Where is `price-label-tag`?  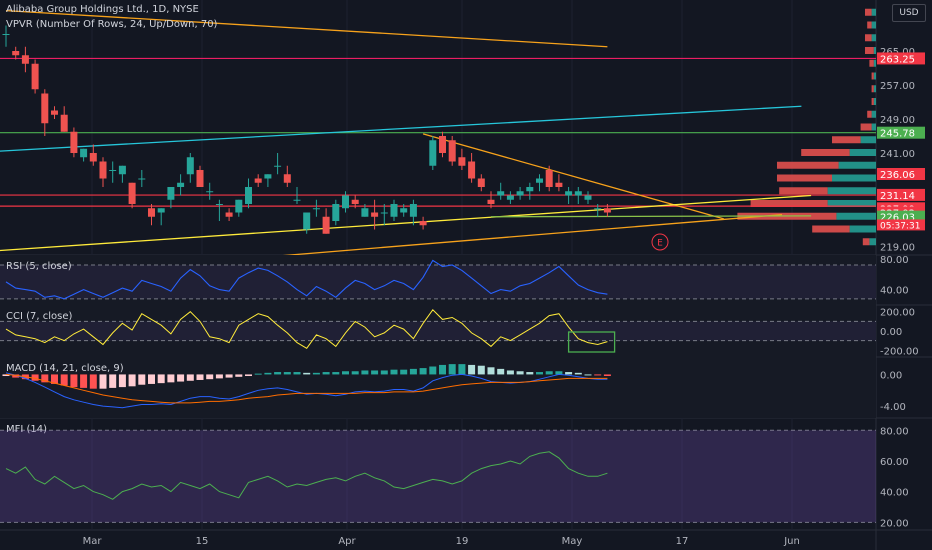 price-label-tag is located at coordinates (901, 132).